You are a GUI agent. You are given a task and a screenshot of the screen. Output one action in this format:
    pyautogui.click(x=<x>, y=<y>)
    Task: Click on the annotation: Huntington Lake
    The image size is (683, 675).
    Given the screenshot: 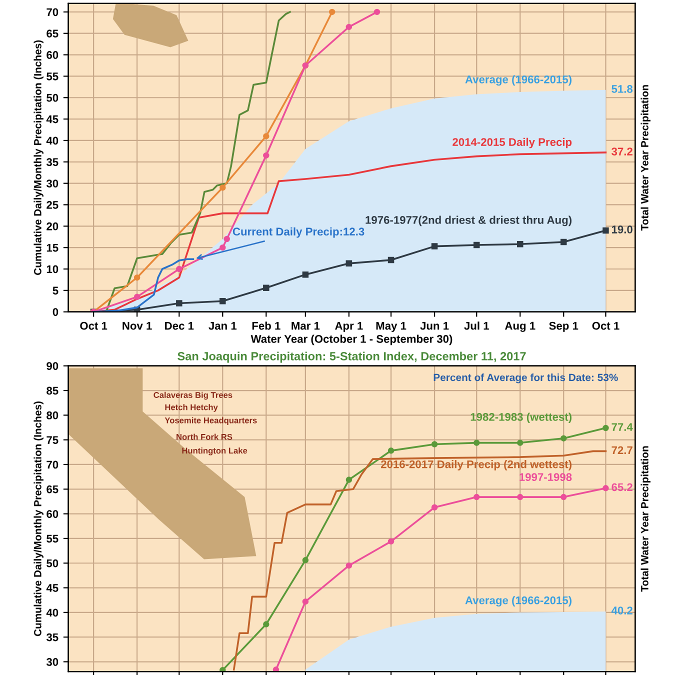 What is the action you would take?
    pyautogui.click(x=215, y=451)
    